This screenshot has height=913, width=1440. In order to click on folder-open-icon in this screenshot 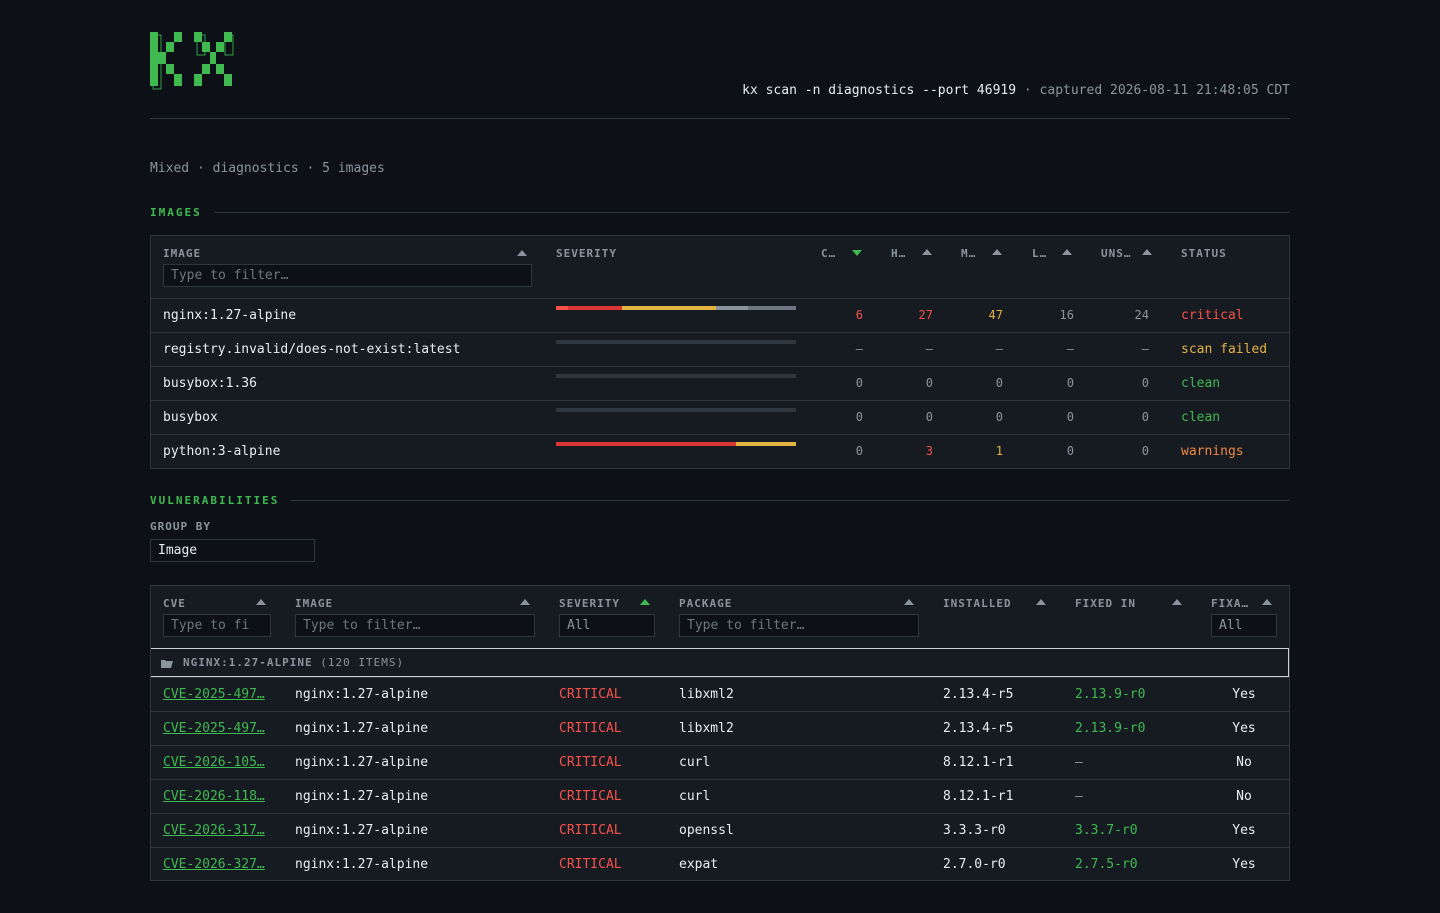, I will do `click(167, 664)`.